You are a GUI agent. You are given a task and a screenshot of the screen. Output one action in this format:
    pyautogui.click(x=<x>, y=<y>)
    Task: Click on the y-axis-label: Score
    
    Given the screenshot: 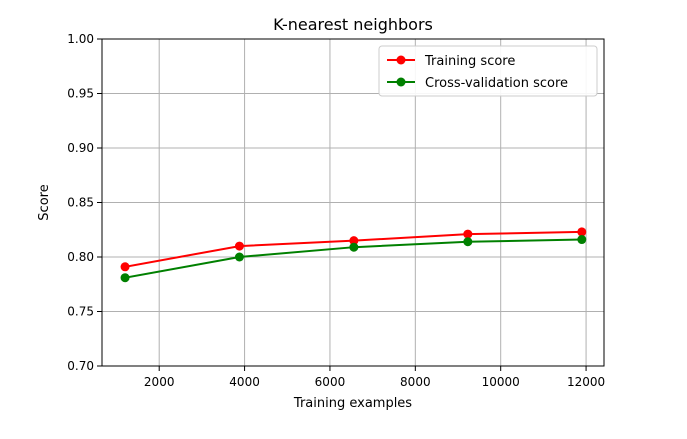 What is the action you would take?
    pyautogui.click(x=44, y=202)
    